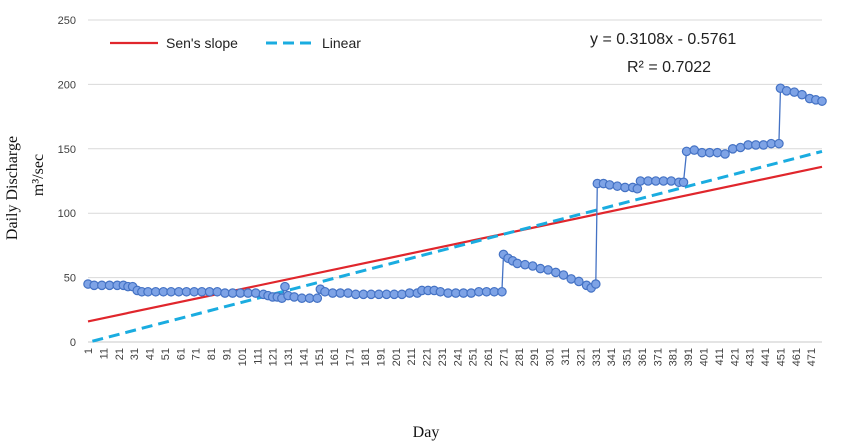 The image size is (852, 445). What do you see at coordinates (320, 357) in the screenshot?
I see `x-tick-label: 151` at bounding box center [320, 357].